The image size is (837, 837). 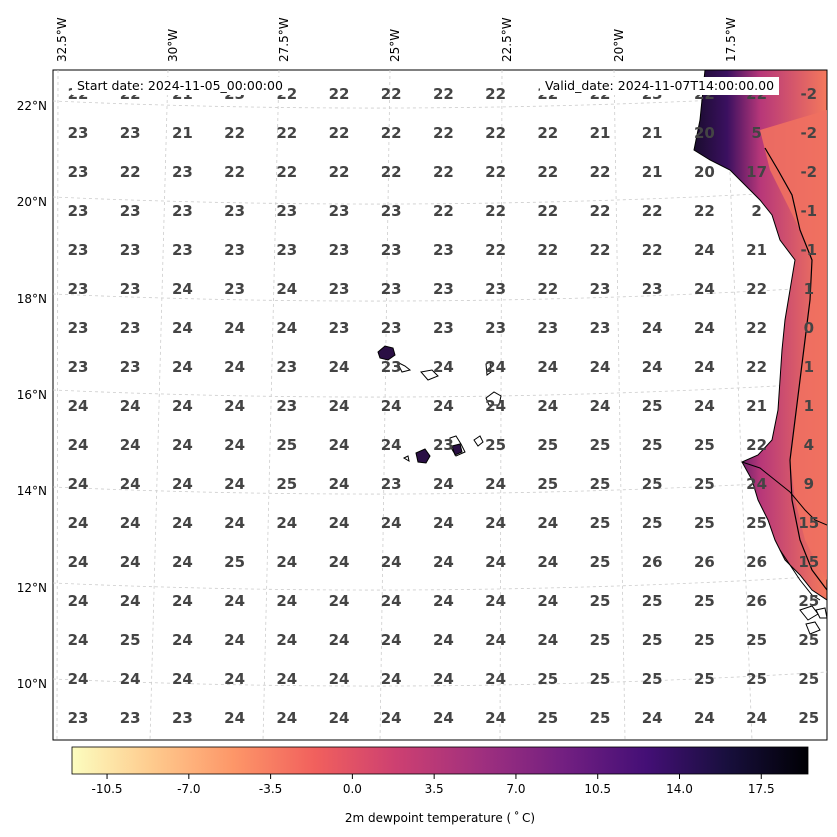 What do you see at coordinates (809, 328) in the screenshot?
I see `dewpoint-value: 0` at bounding box center [809, 328].